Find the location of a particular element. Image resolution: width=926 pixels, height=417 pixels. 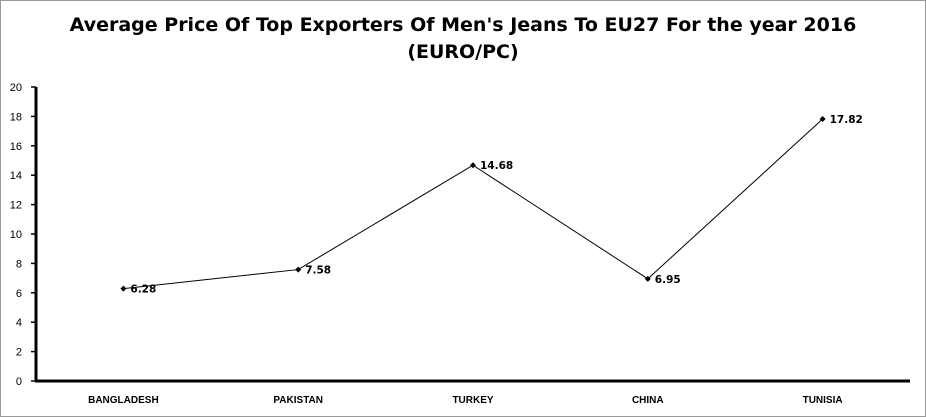

y-tick-label: 16 is located at coordinates (16, 147).